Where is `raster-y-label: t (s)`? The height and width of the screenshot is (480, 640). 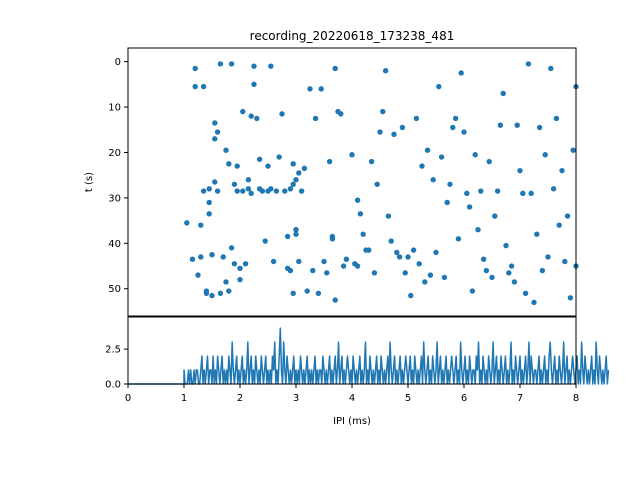 raster-y-label: t (s) is located at coordinates (89, 182).